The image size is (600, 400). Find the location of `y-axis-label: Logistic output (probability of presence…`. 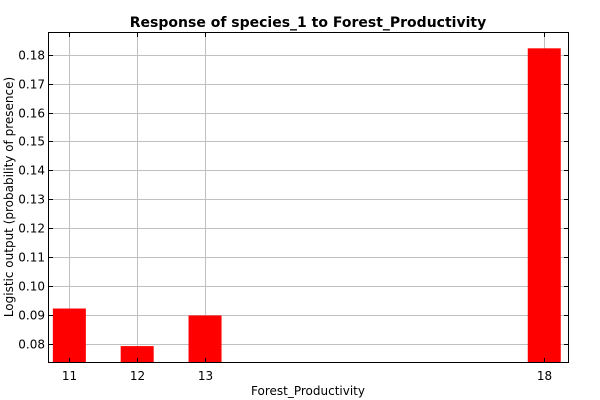

y-axis-label: Logistic output (probability of presence… is located at coordinates (9, 197).